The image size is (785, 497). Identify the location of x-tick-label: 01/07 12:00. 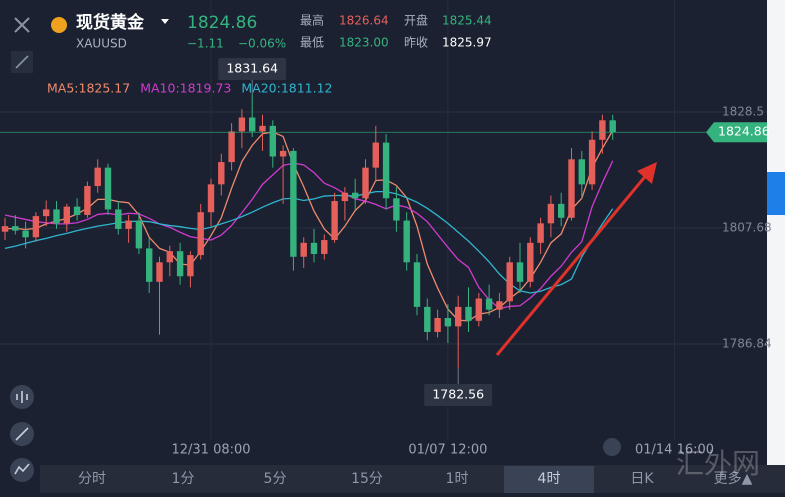
(447, 450).